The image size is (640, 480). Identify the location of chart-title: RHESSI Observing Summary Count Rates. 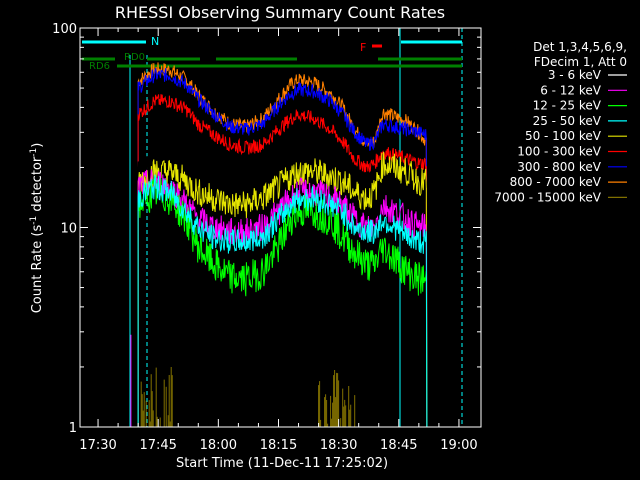
(280, 12).